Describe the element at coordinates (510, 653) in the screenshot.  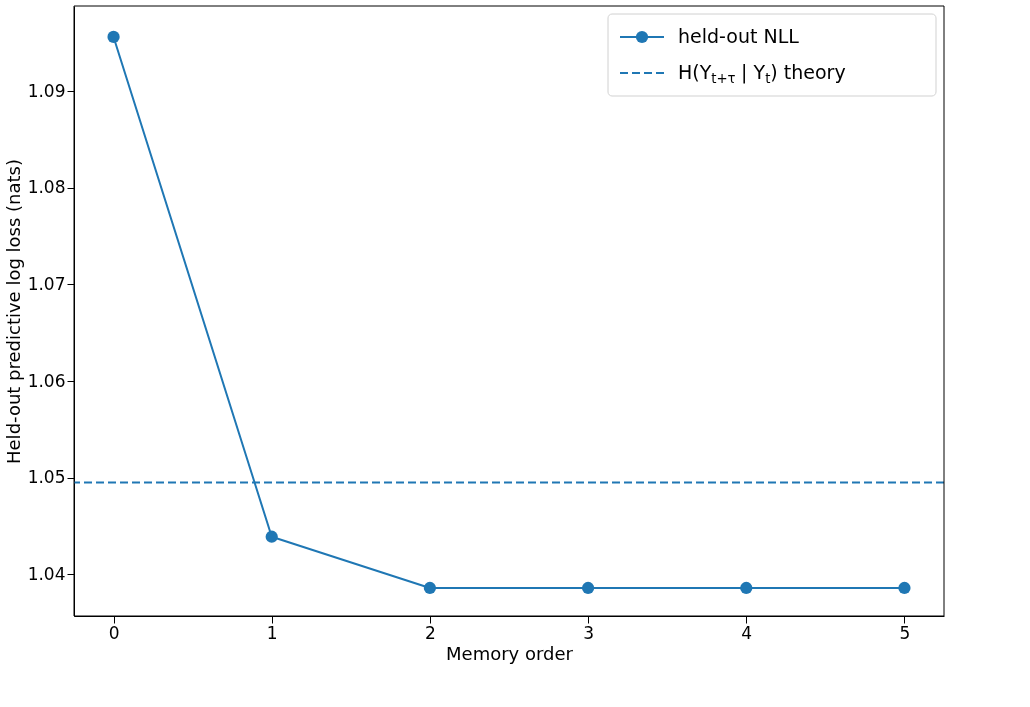
I see `x-axis-title: Memory order` at that location.